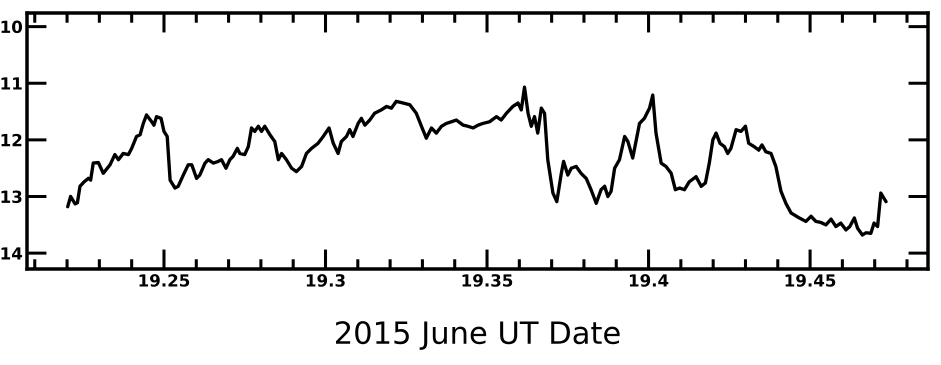  What do you see at coordinates (649, 280) in the screenshot?
I see `x-tick-label: 19.4` at bounding box center [649, 280].